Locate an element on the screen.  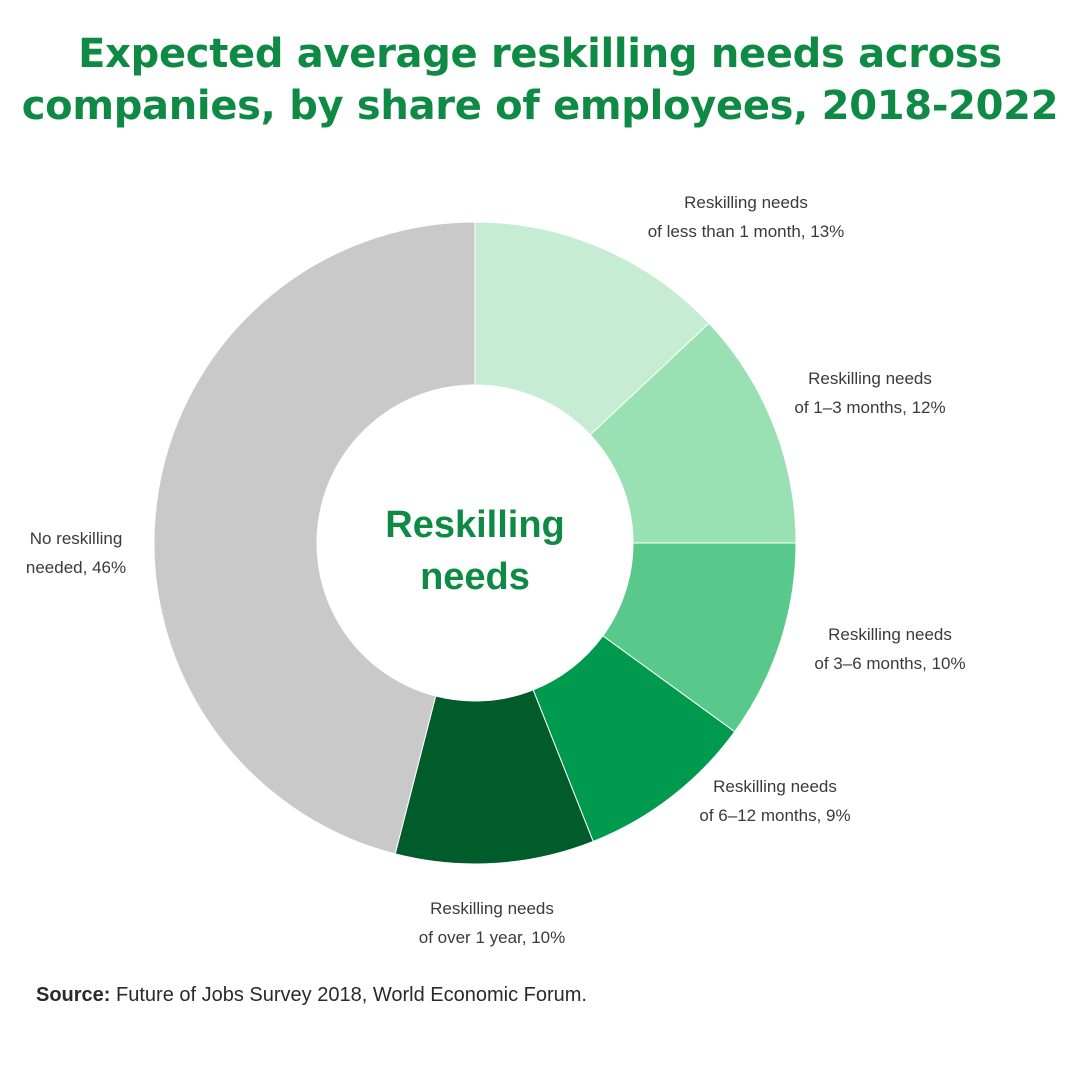
slice-label-3: Reskilling needs of 3–6 months, 10% is located at coordinates (889, 649).